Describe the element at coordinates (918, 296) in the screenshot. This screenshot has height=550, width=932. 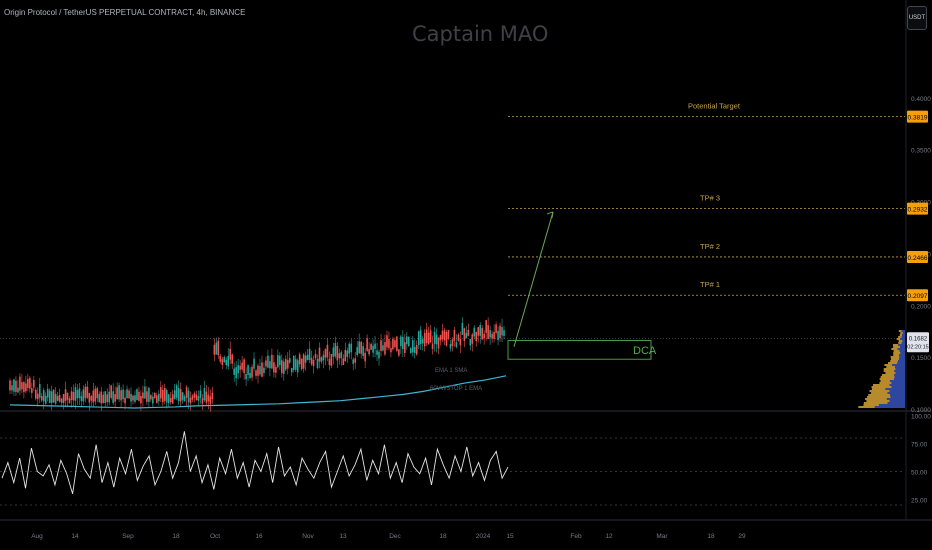
I see `price-tag-text: 0.2097` at that location.